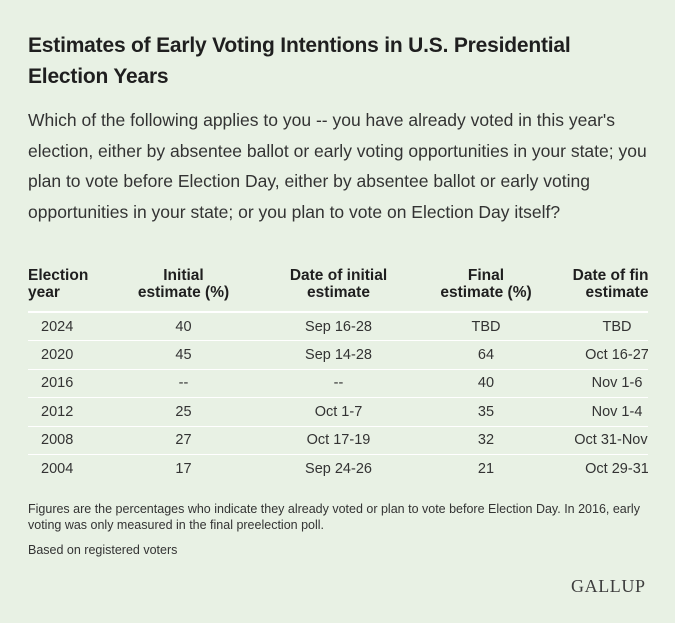  Describe the element at coordinates (486, 275) in the screenshot. I see `header-line: Final` at that location.